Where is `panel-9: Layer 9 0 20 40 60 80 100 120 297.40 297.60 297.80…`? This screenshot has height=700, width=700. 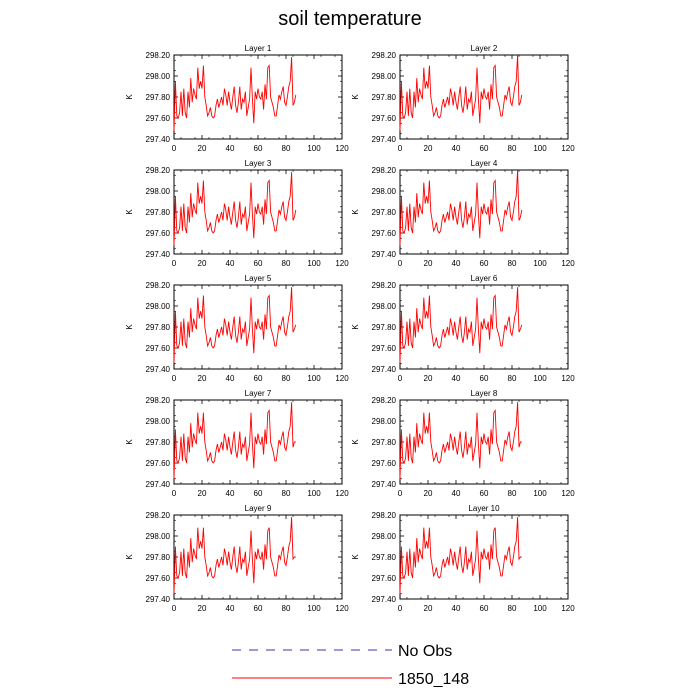
panel-9: Layer 9 0 20 40 60 80 100 120 297.40 297.60 297.80… is located at coordinates (237, 558).